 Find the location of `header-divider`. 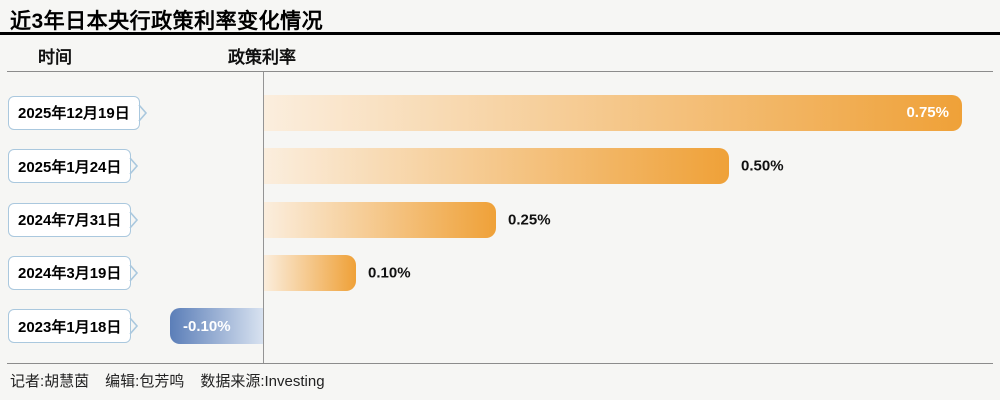

header-divider is located at coordinates (500, 71).